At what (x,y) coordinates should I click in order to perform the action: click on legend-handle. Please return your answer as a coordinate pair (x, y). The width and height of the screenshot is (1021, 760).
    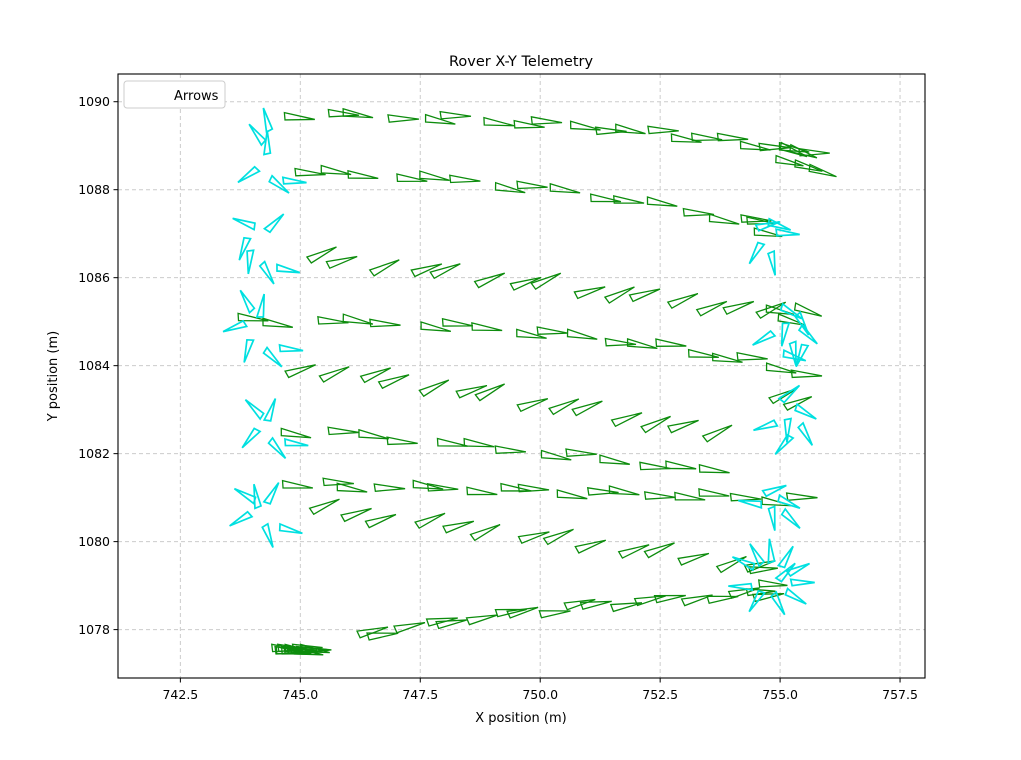
    Looking at the image, I should click on (149, 94).